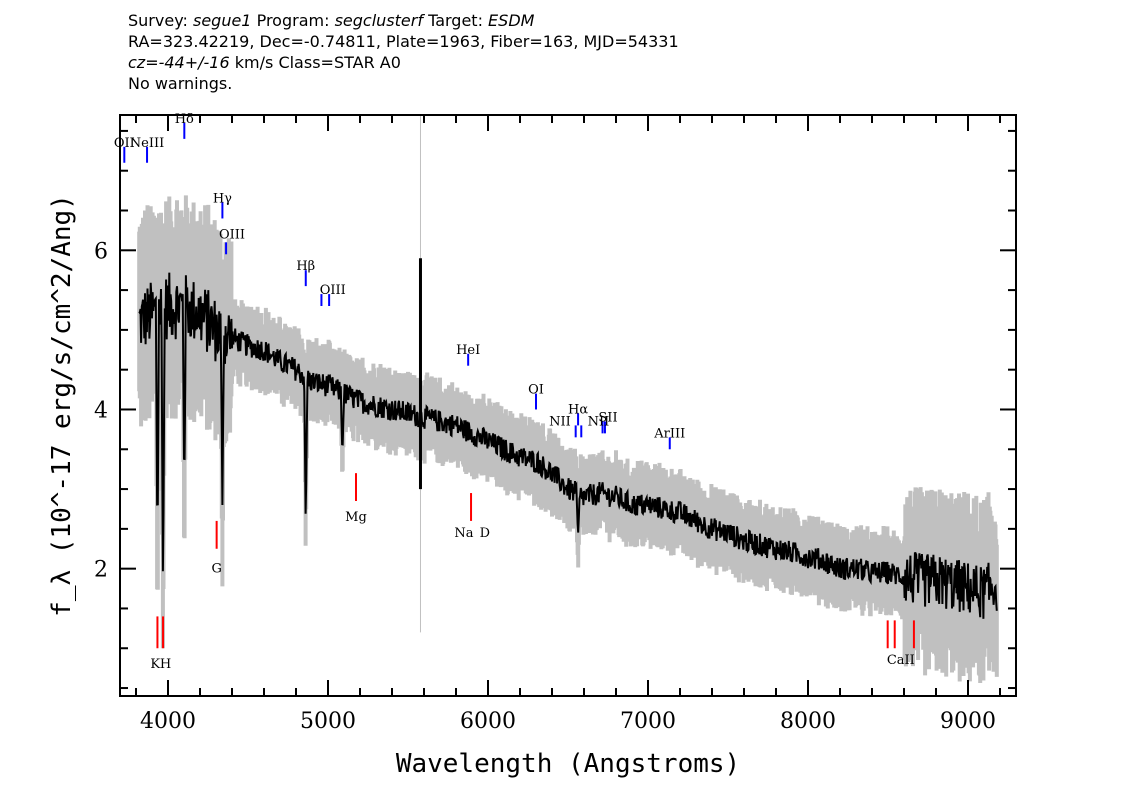 This screenshot has width=1134, height=810. I want to click on line-label: OI, so click(536, 390).